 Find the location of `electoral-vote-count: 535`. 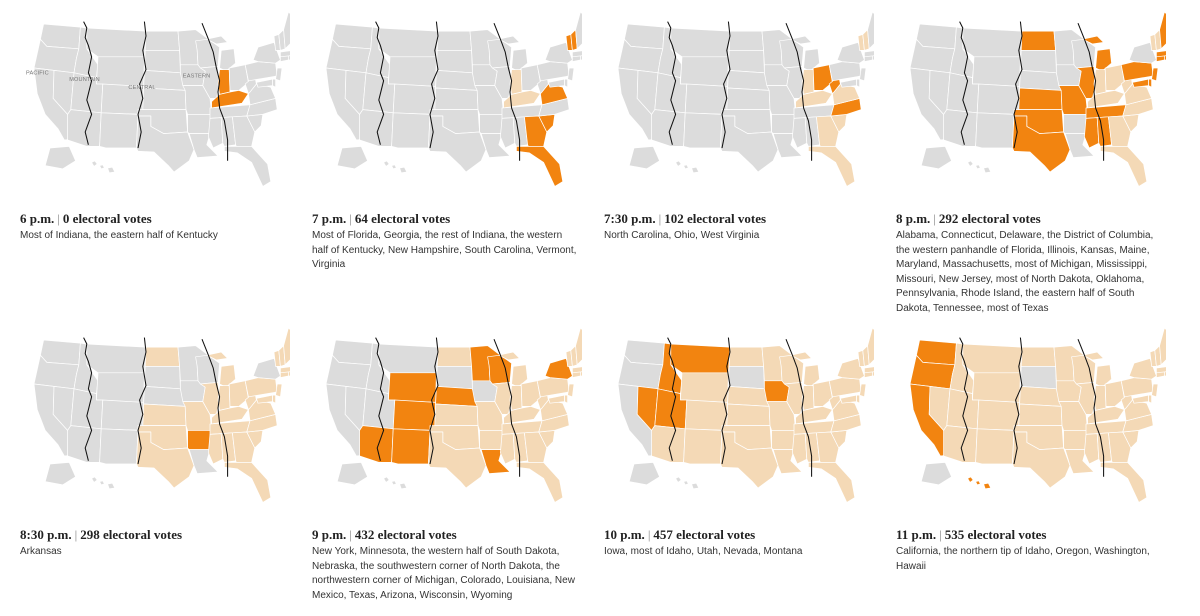

electoral-vote-count: 535 is located at coordinates (954, 534).